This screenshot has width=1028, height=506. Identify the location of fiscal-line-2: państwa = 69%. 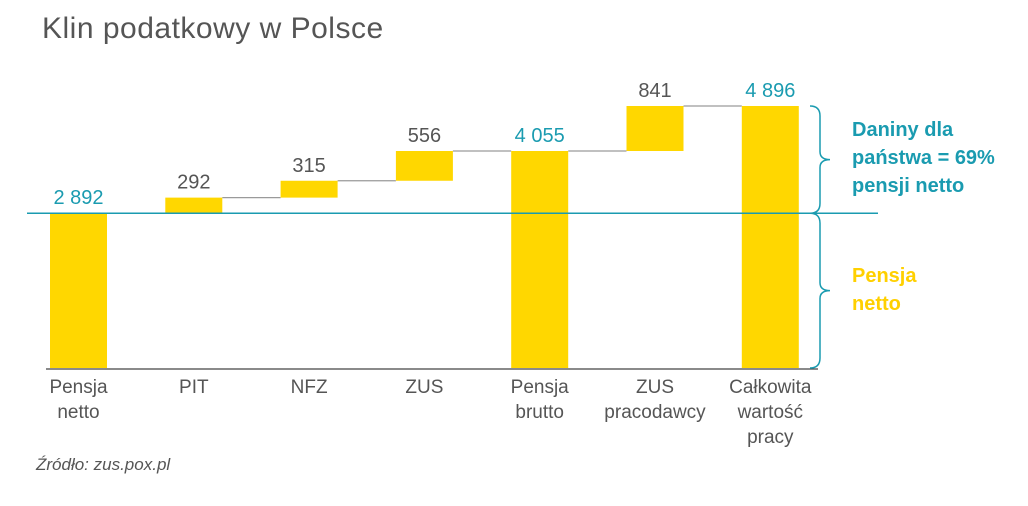
(923, 158).